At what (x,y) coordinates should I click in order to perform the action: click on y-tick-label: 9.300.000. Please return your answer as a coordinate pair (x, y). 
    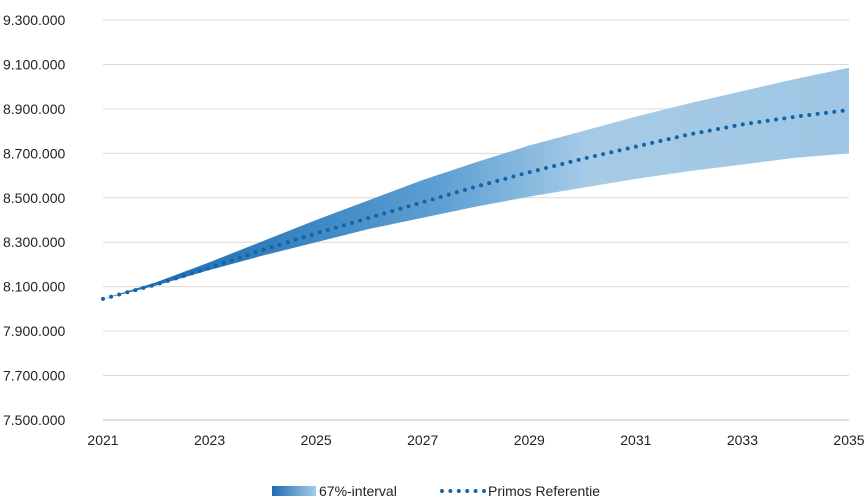
    Looking at the image, I should click on (34, 20).